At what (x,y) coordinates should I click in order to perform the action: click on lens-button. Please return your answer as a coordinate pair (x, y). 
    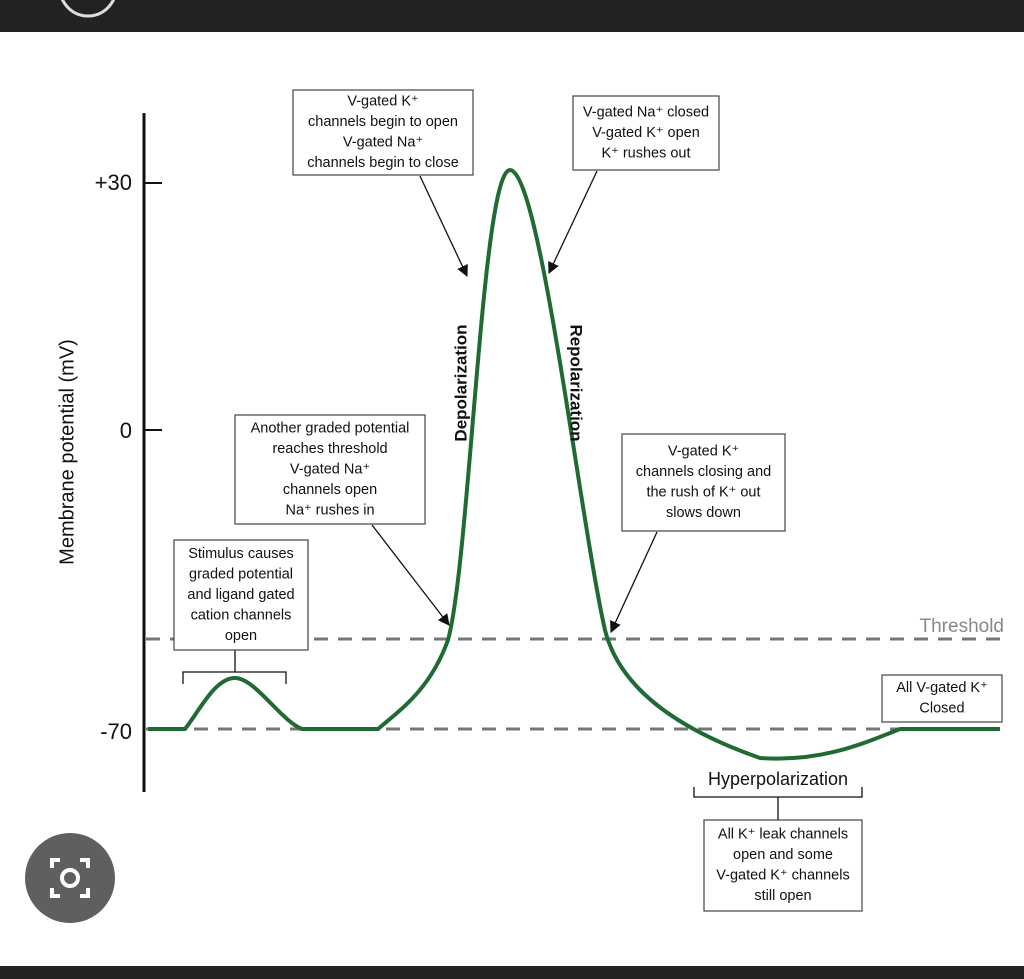
    Looking at the image, I should click on (70, 878).